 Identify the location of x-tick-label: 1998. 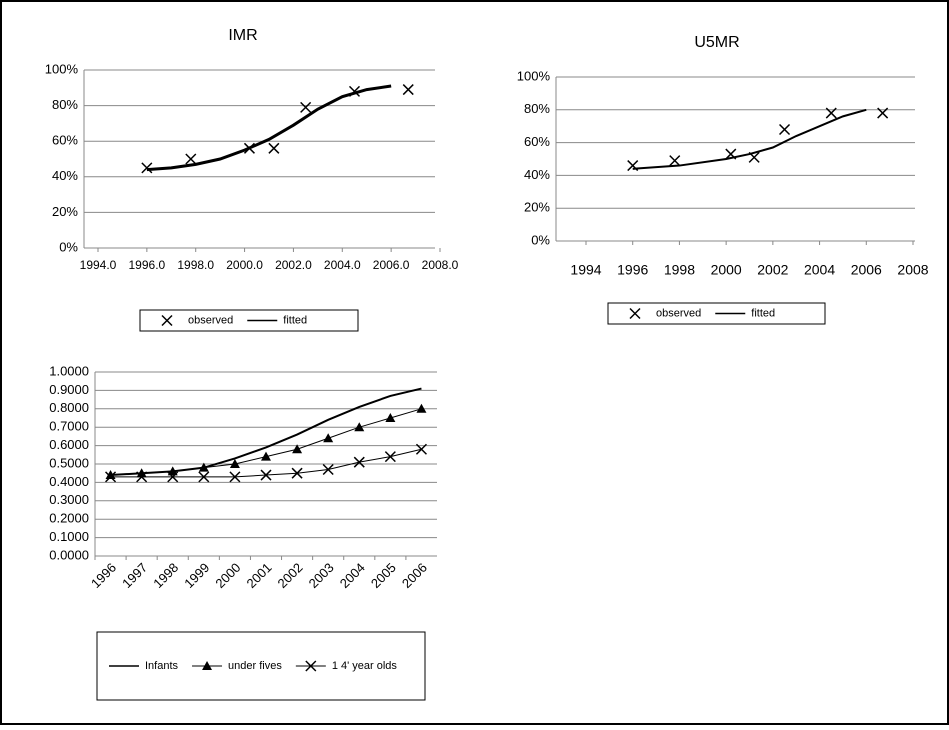
(679, 270).